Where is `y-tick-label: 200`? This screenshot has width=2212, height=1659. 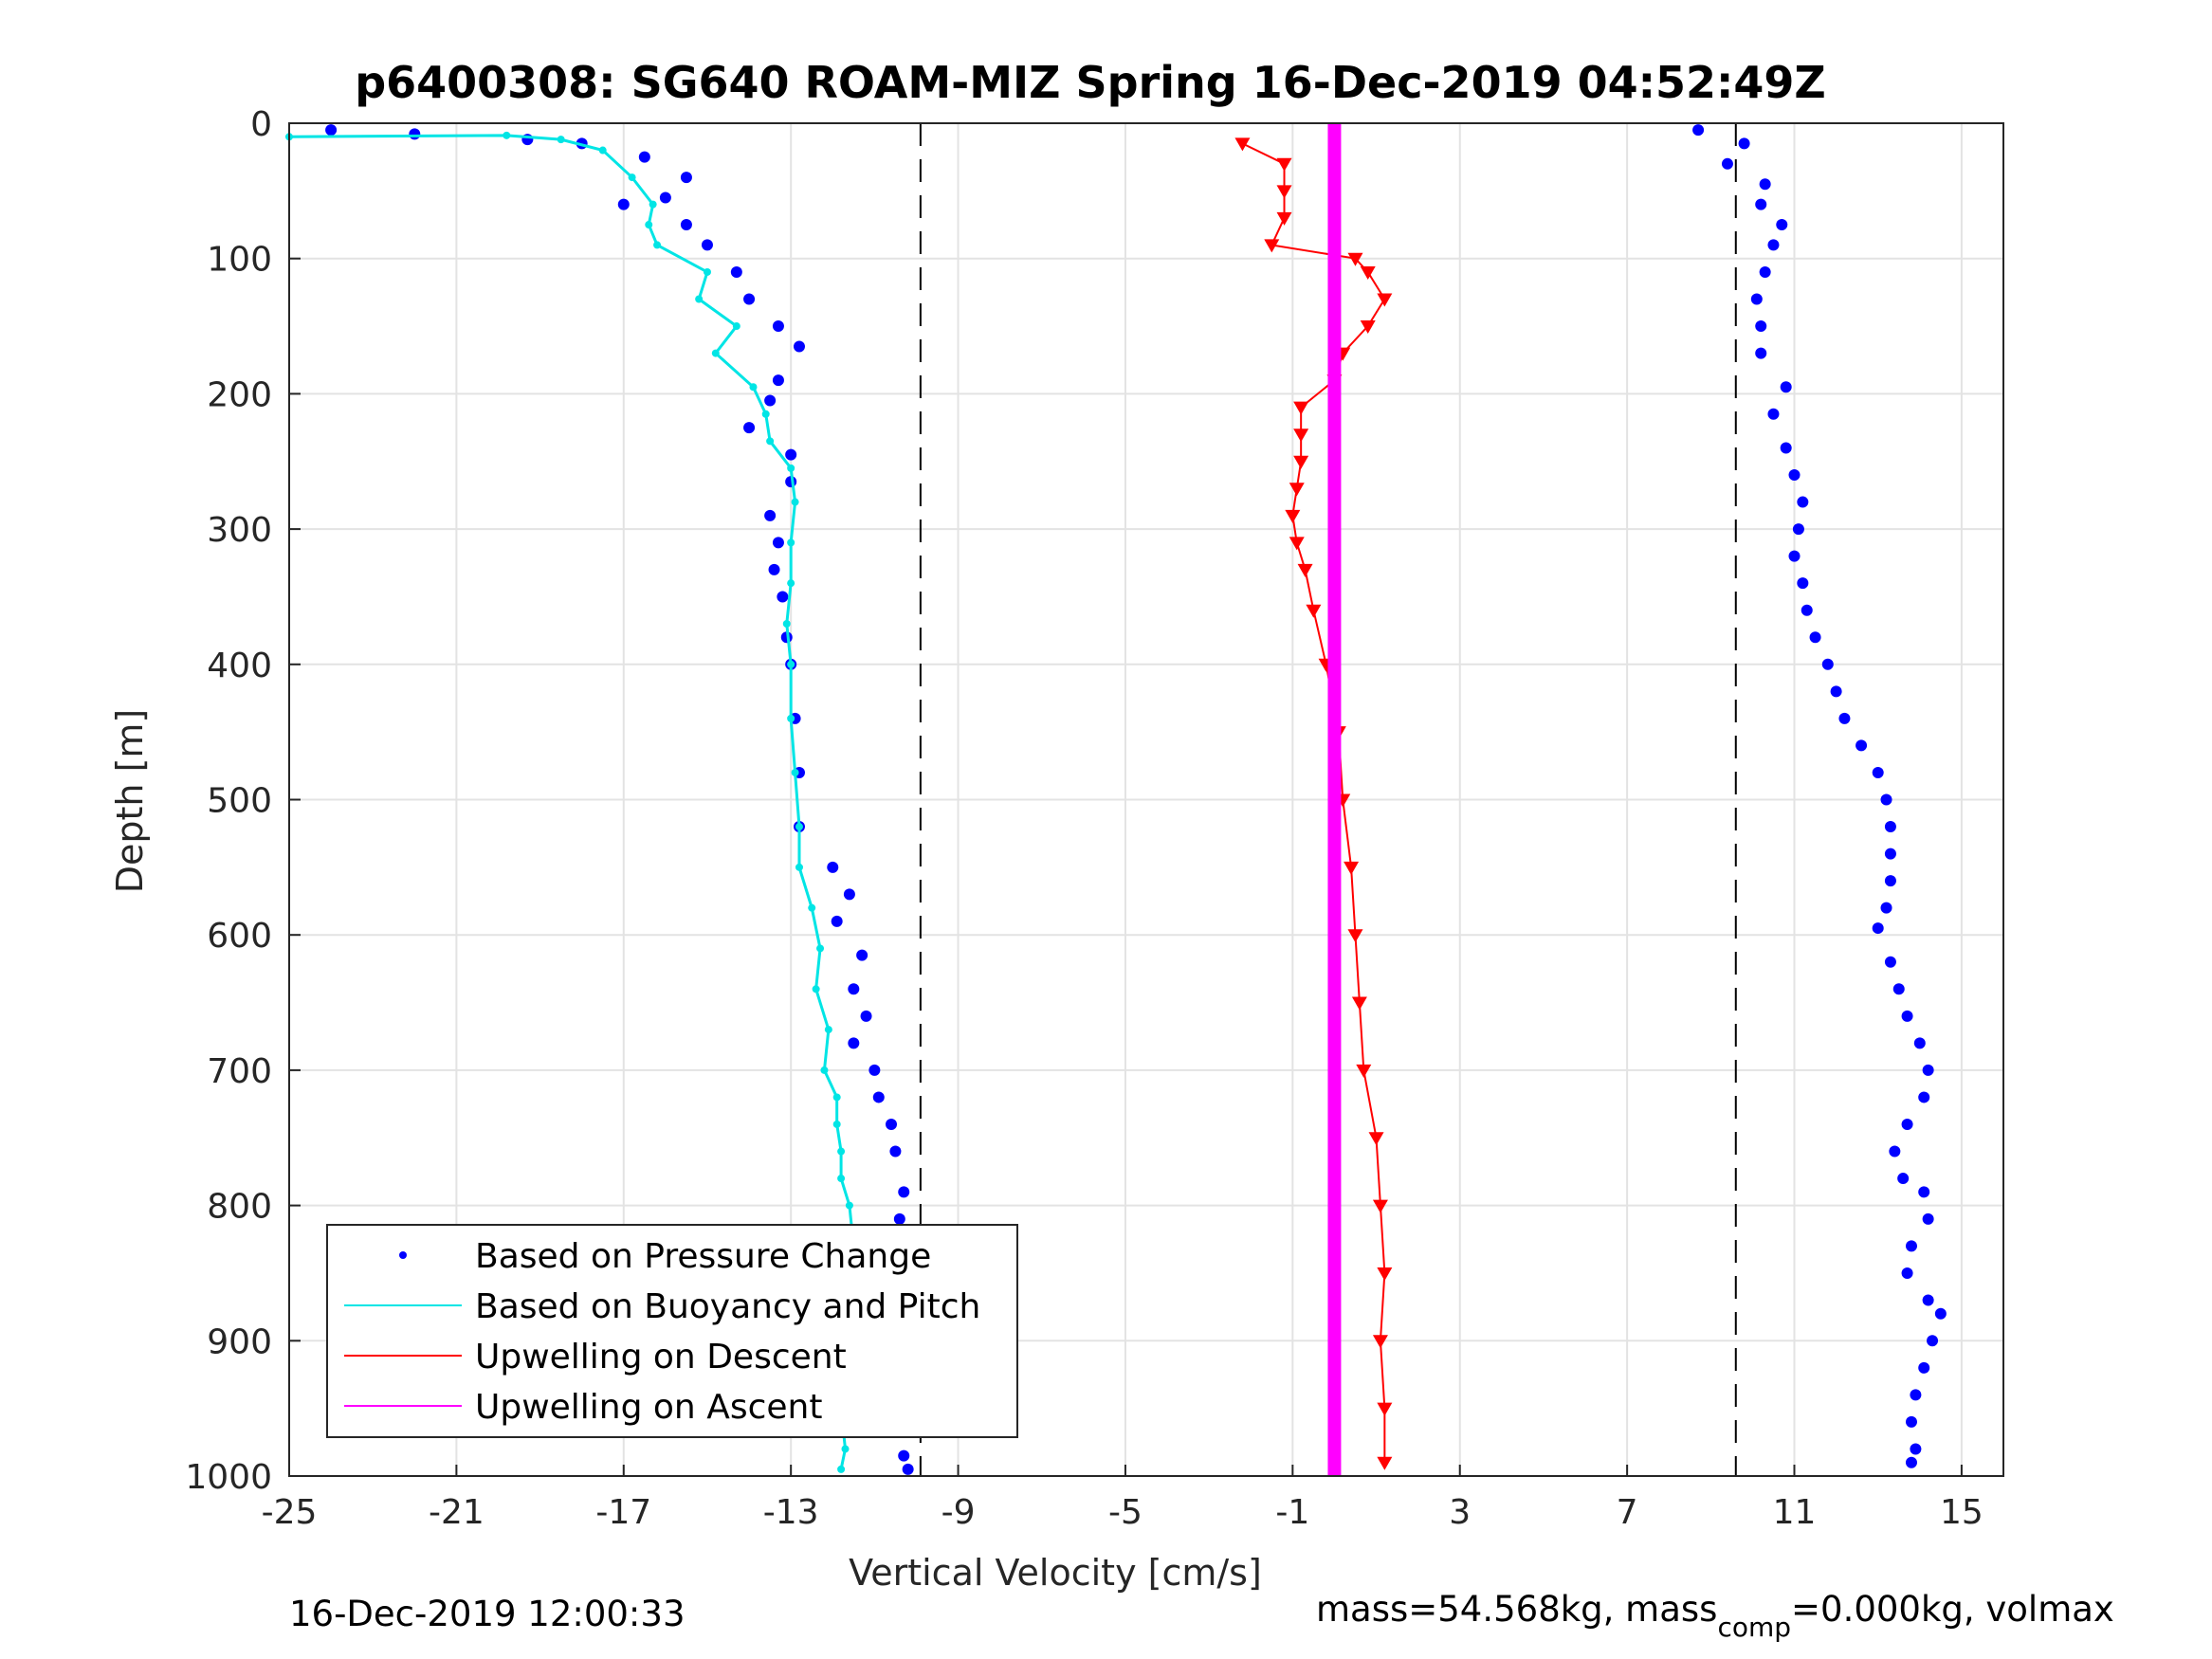 y-tick-label: 200 is located at coordinates (239, 394).